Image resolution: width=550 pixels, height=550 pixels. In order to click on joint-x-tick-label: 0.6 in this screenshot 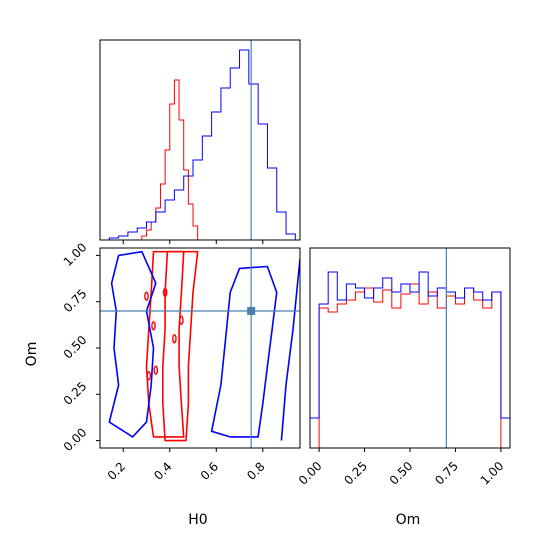, I will do `click(209, 470)`.